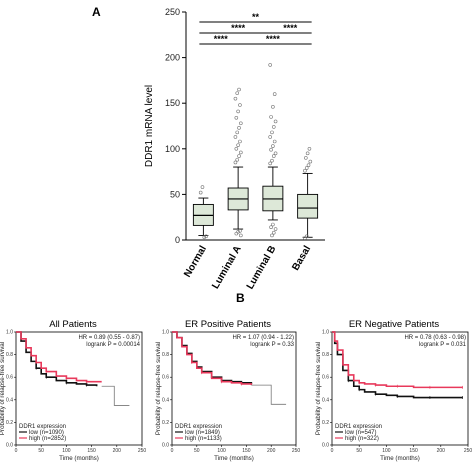 This screenshot has width=474, height=474. What do you see at coordinates (301, 258) in the screenshot?
I see `x-category-label: Basal` at bounding box center [301, 258].